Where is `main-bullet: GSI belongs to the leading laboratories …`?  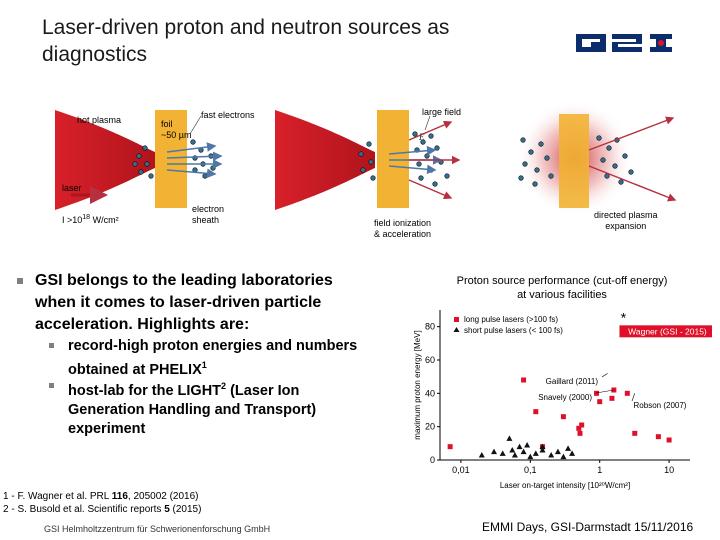 main-bullet: GSI belongs to the leading laboratories … is located at coordinates (220, 303).